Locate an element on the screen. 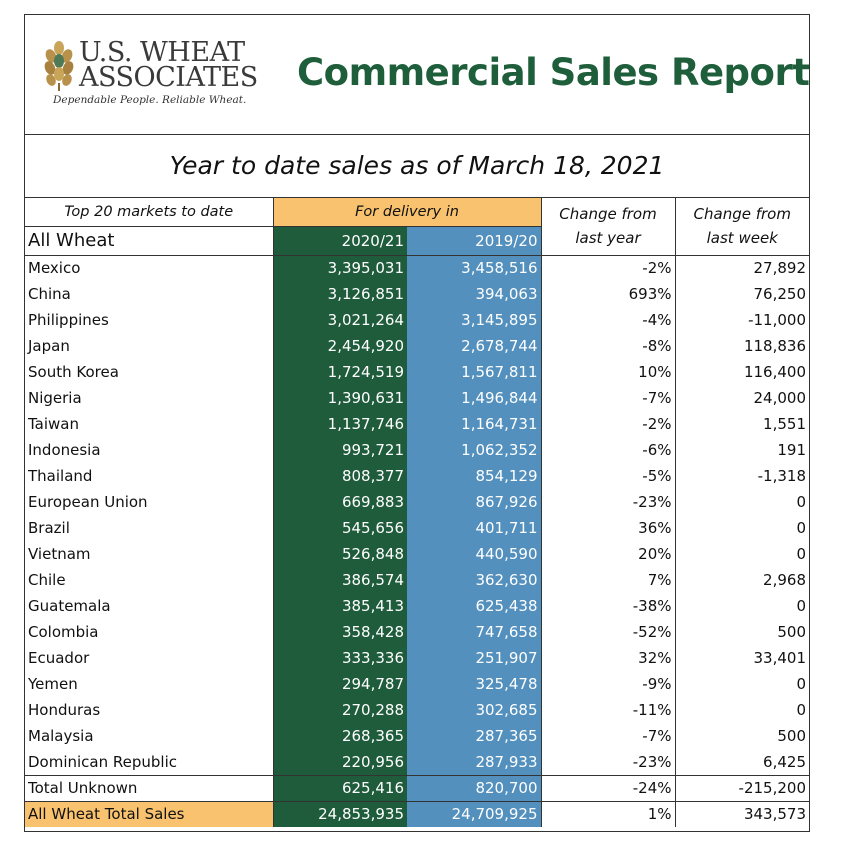 The image size is (856, 852). col-header-2019-20: 2019/20 is located at coordinates (474, 241).